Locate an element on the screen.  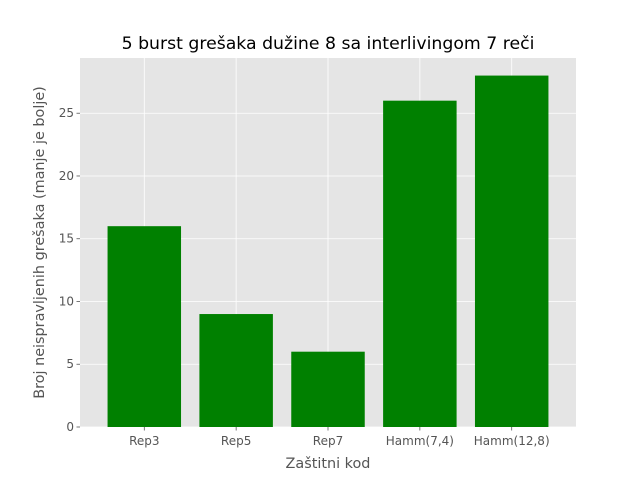
bar-Rep3 is located at coordinates (144, 326).